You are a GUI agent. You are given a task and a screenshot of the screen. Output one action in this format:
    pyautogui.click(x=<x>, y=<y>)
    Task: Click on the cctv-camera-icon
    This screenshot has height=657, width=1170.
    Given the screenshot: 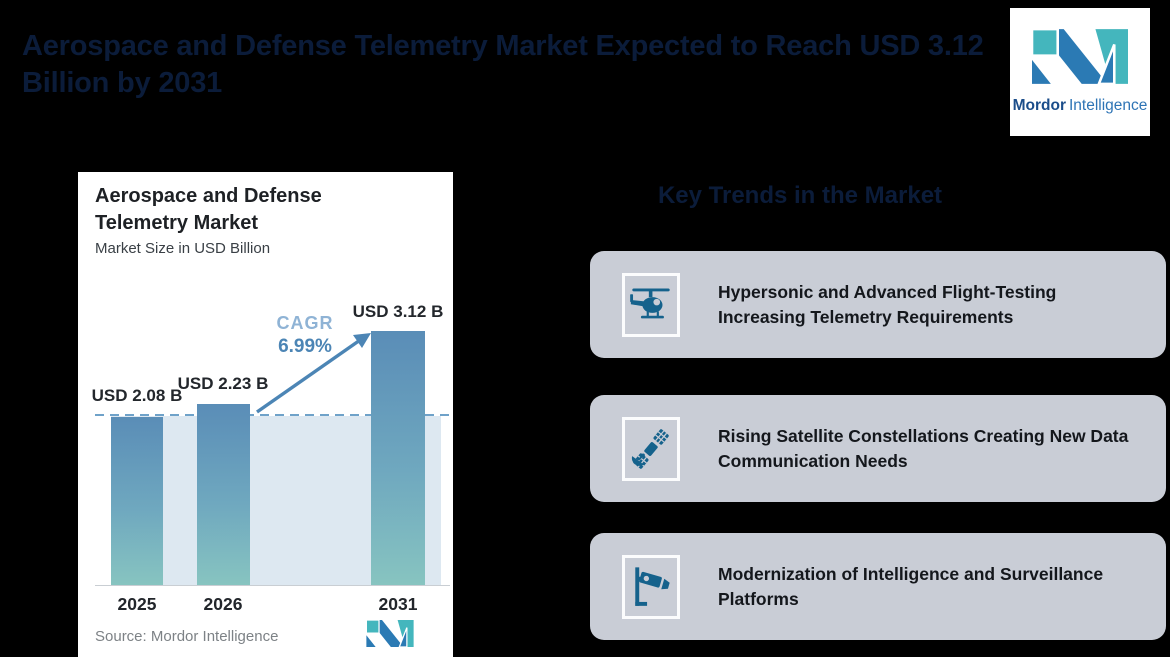 What is the action you would take?
    pyautogui.click(x=651, y=586)
    